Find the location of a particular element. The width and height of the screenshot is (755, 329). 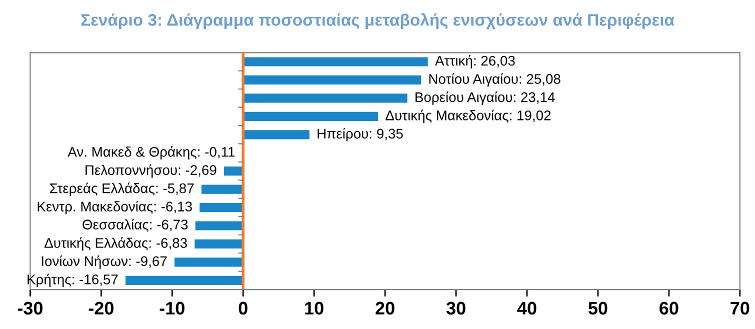

x-tick-label: -30 is located at coordinates (30, 308).